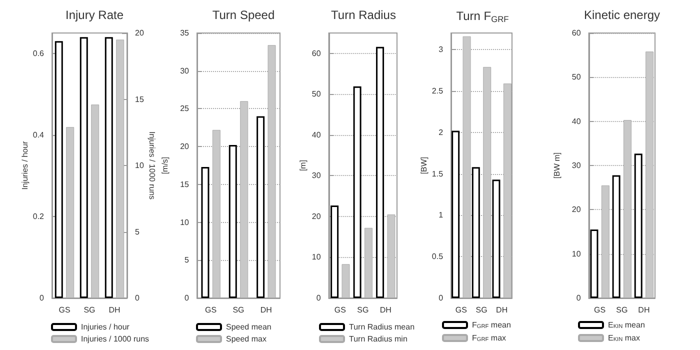 The width and height of the screenshot is (700, 350). What do you see at coordinates (38, 53) in the screenshot?
I see `y-tick-label: 0.6` at bounding box center [38, 53].